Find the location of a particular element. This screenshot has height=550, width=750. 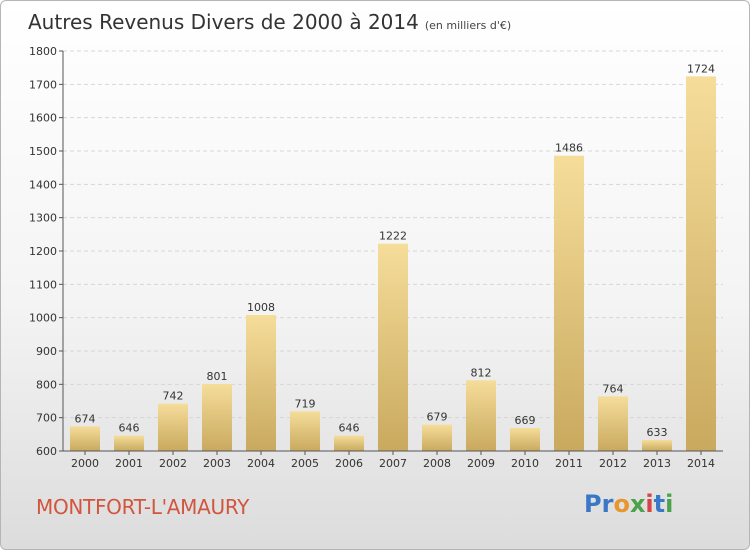

y-tick-label: 1500 is located at coordinates (43, 151).